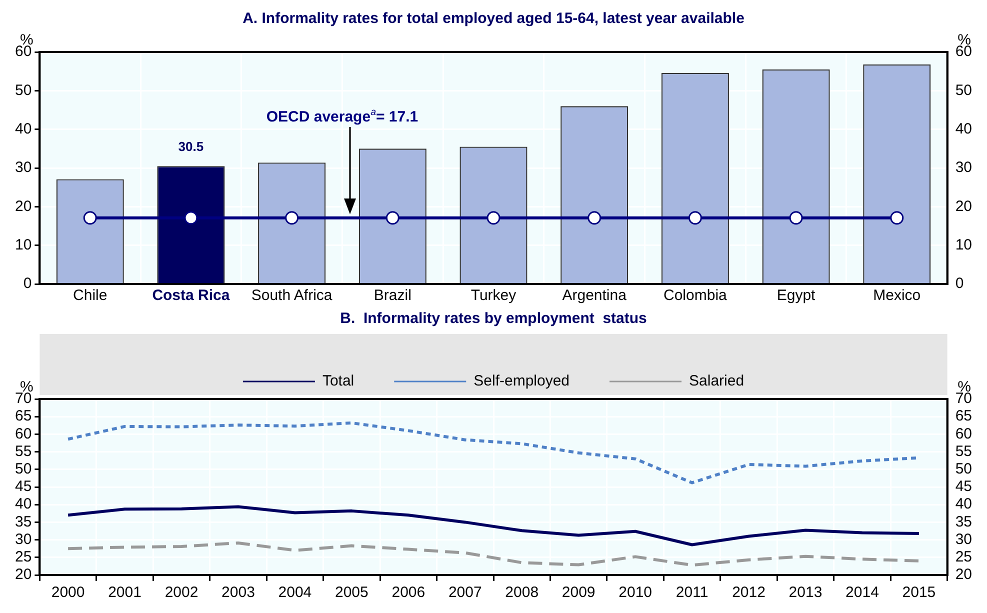  What do you see at coordinates (90, 295) in the screenshot?
I see `x-tick-label: Chile` at bounding box center [90, 295].